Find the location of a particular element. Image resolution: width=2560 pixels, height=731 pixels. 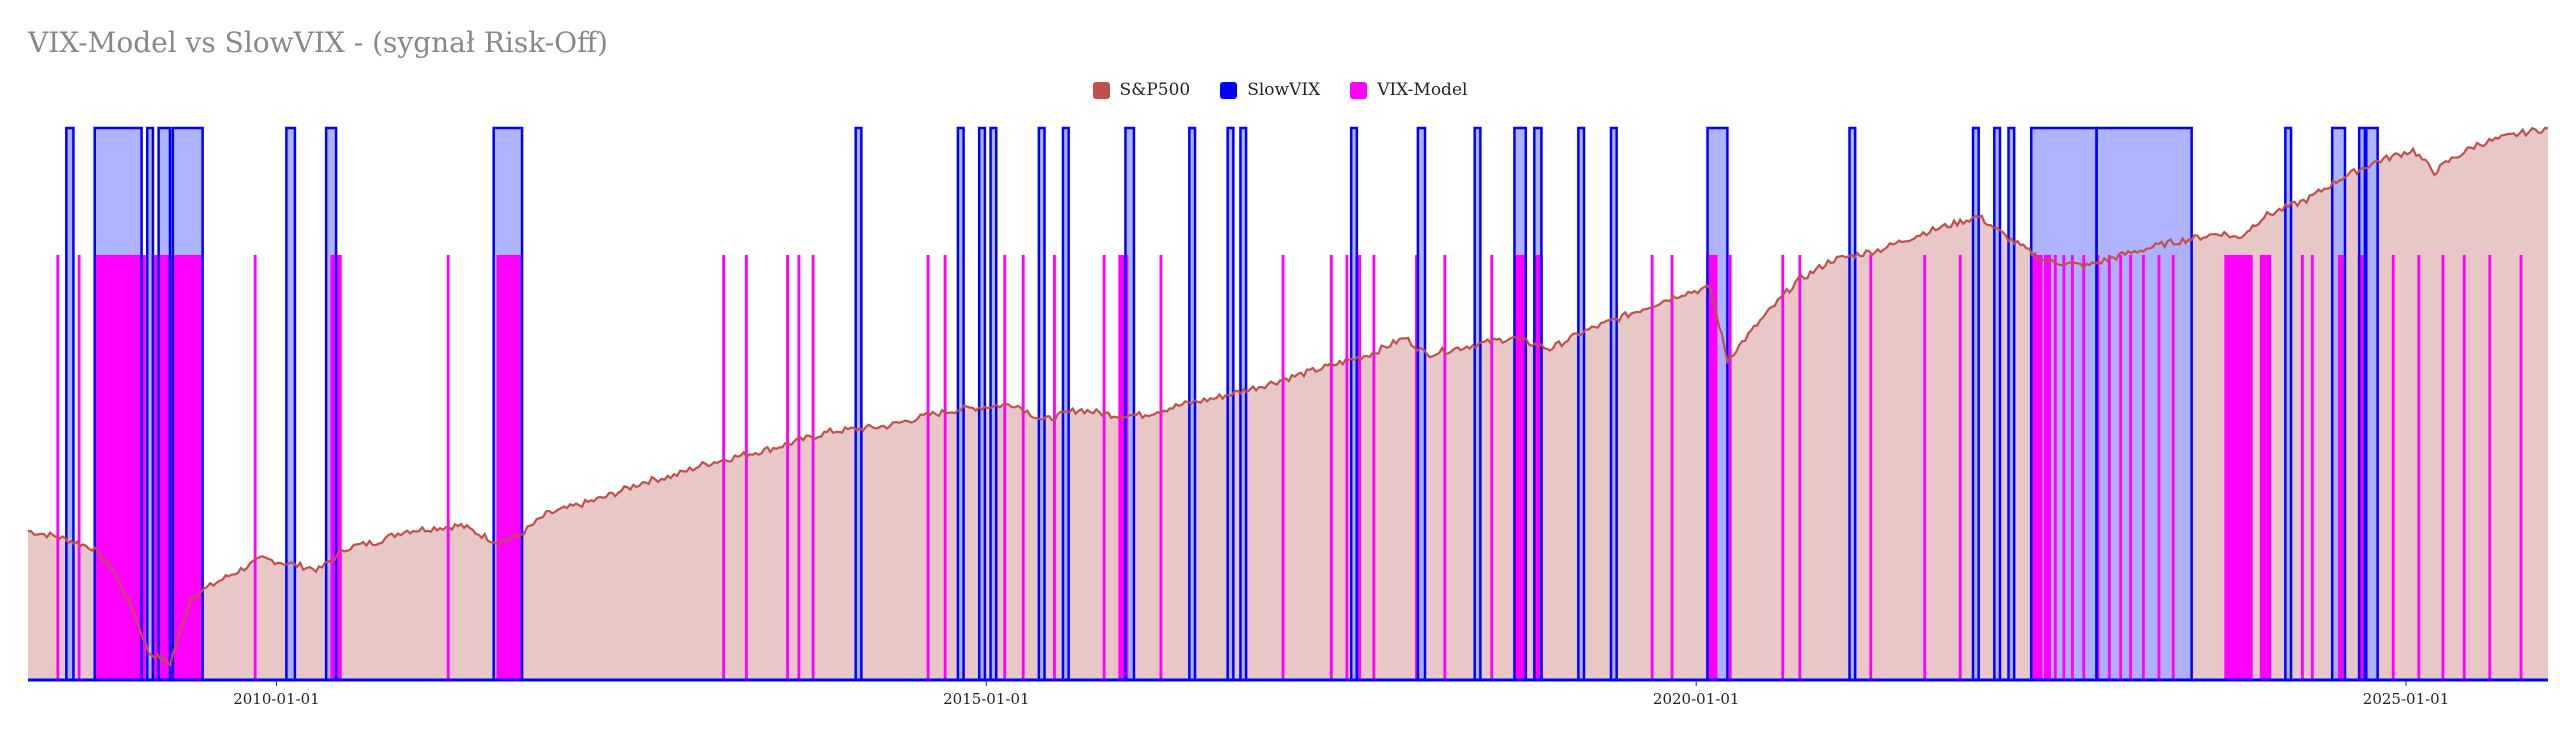

legend-item-vixmodel: VIX-Model is located at coordinates (1408, 90).